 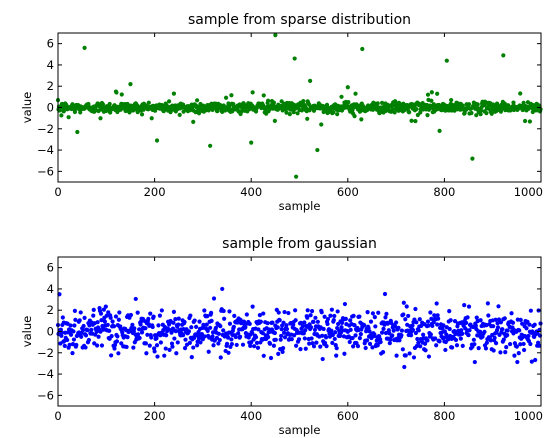 What do you see at coordinates (528, 416) in the screenshot?
I see `x-tick-label: 1000` at bounding box center [528, 416].